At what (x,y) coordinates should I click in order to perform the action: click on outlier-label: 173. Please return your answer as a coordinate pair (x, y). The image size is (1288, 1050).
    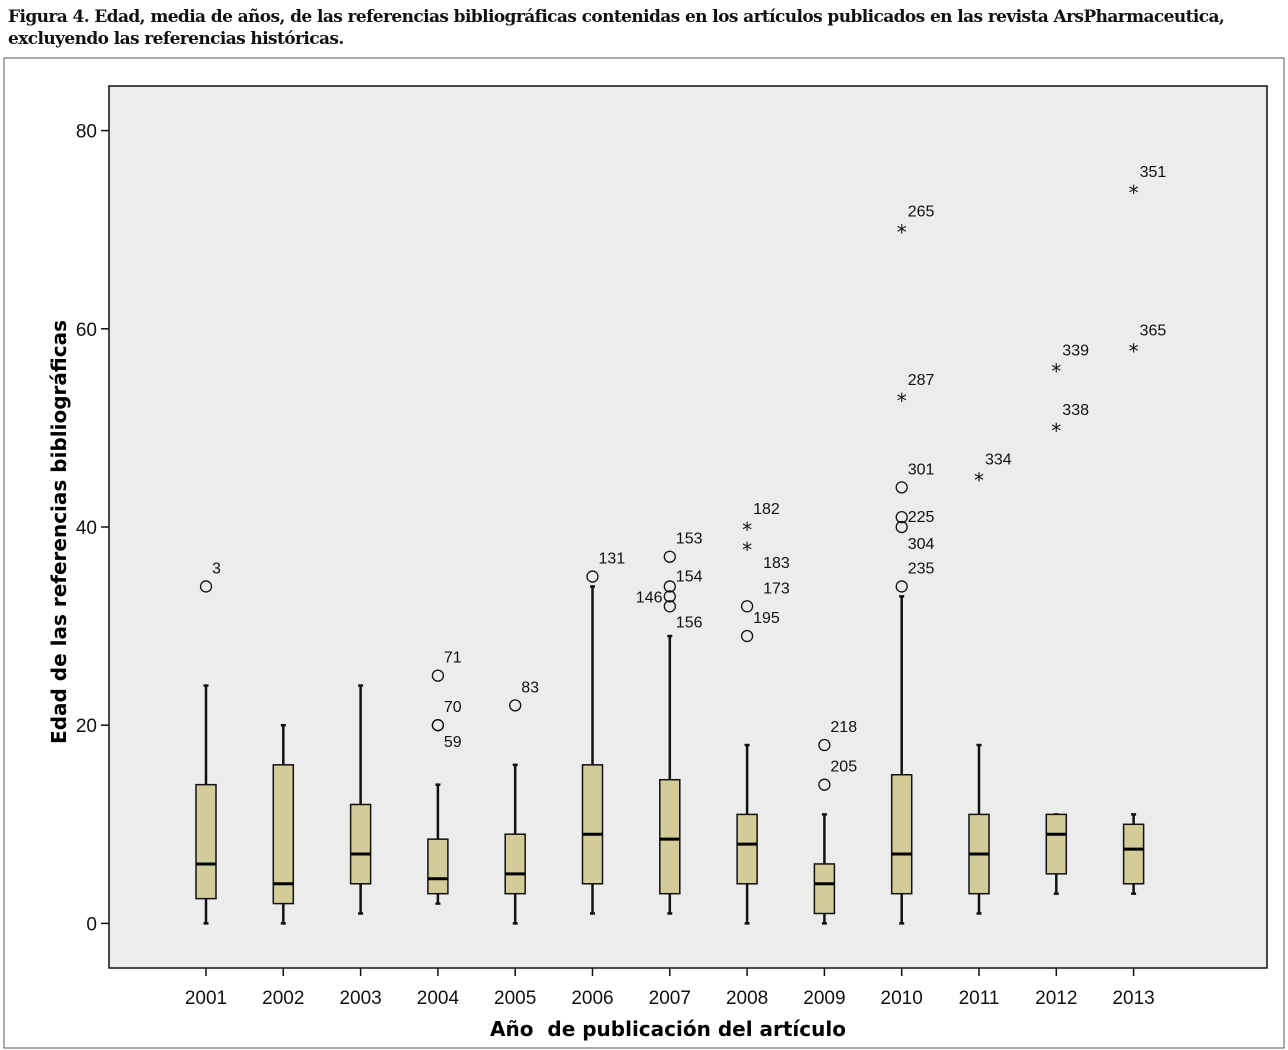
    Looking at the image, I should click on (776, 588).